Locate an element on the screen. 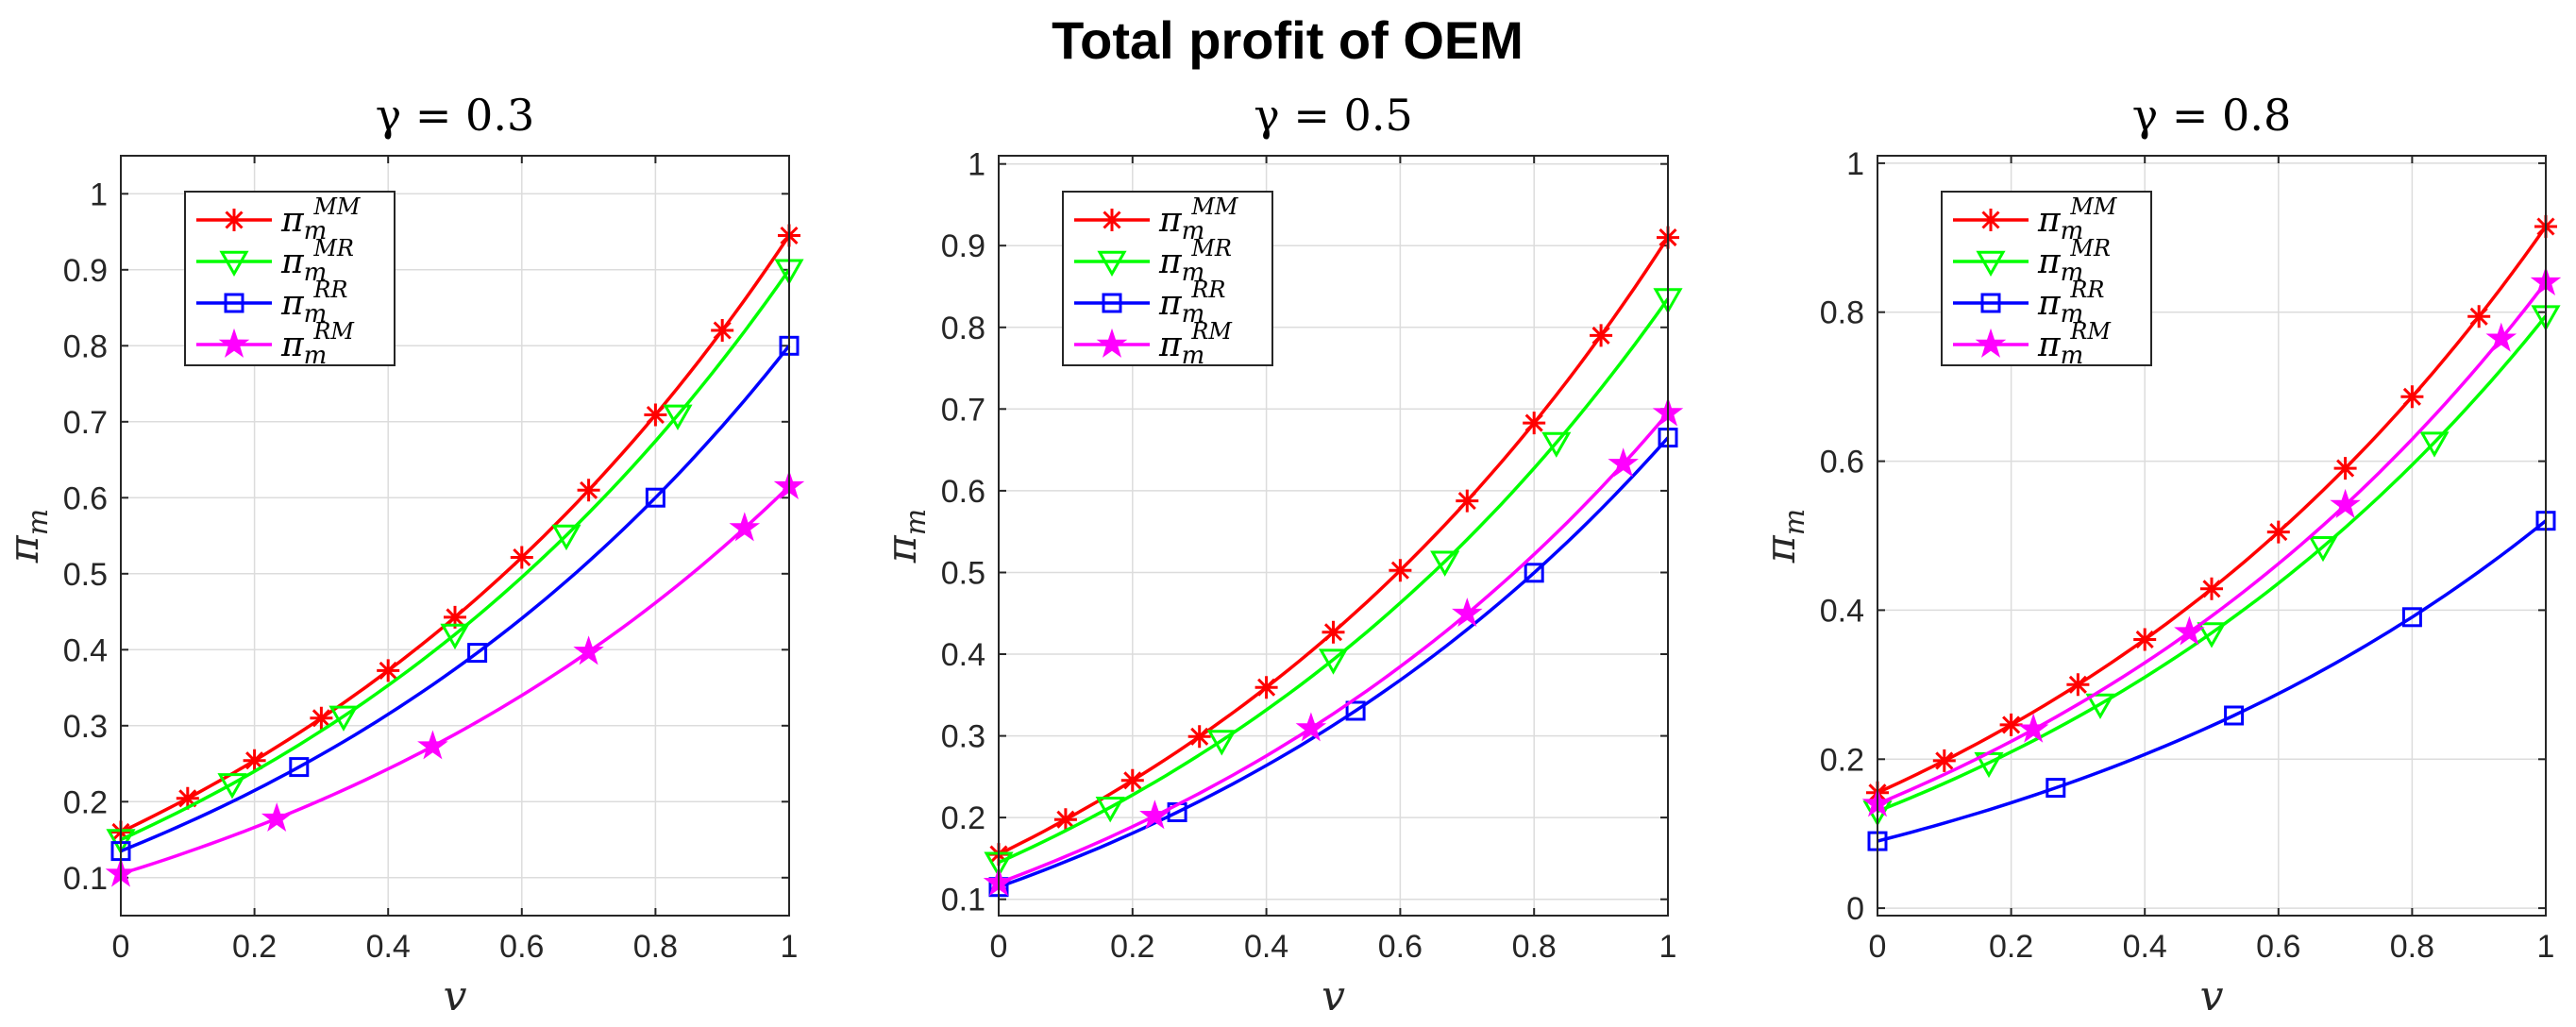 The height and width of the screenshot is (1027, 2576). x-tick-label: 0.8 is located at coordinates (656, 947).